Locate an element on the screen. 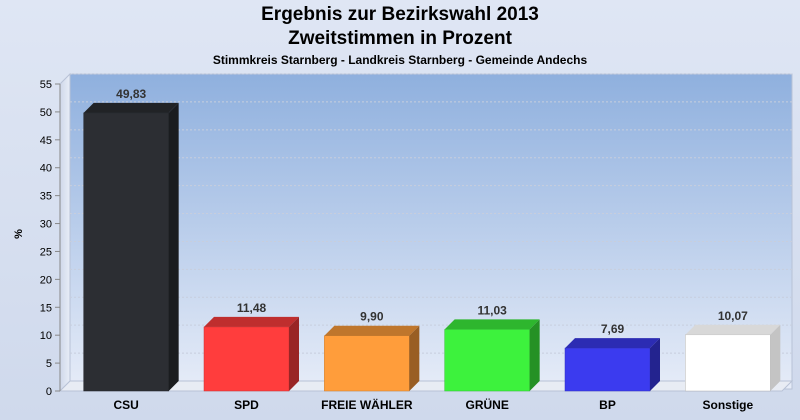  y-tick-label: 15 is located at coordinates (46, 308).